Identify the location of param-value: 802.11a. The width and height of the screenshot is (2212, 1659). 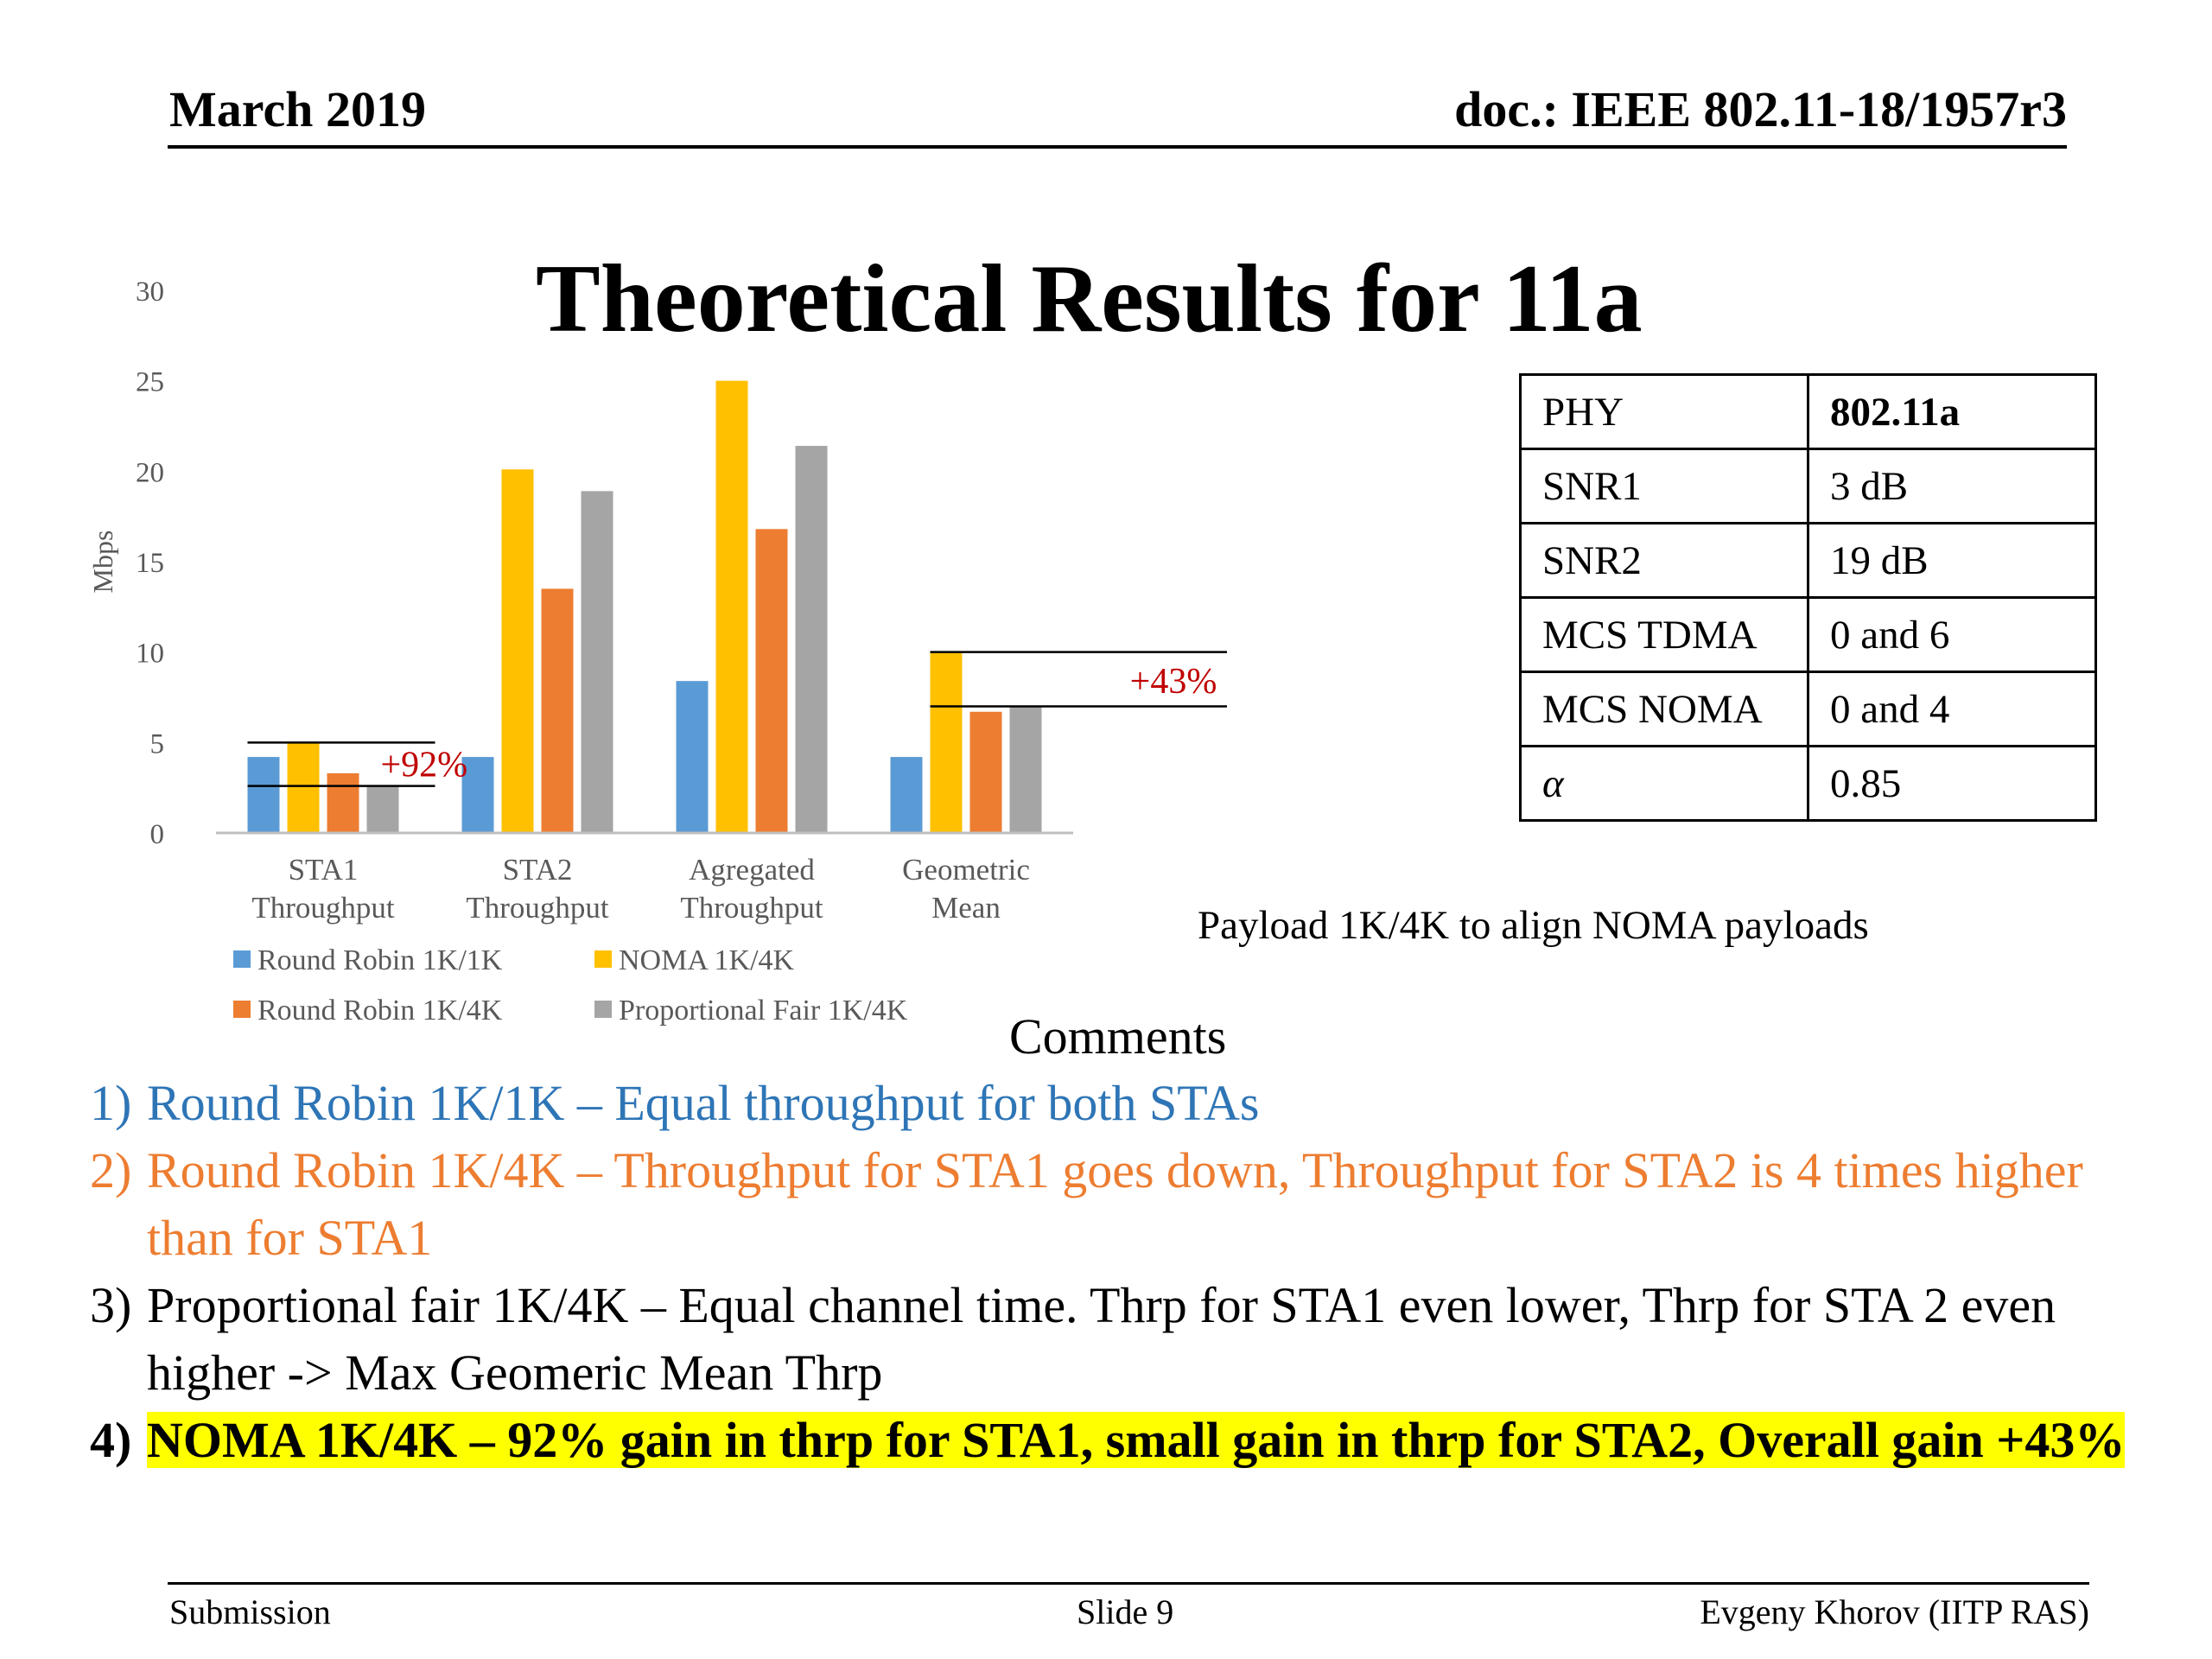
(1952, 411).